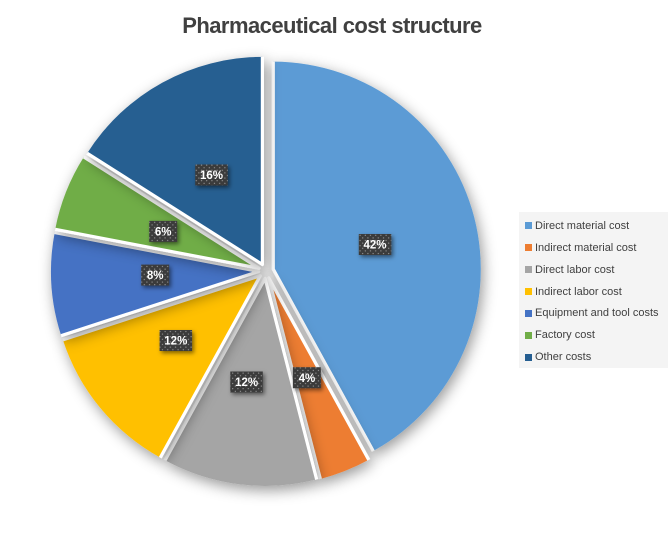 The width and height of the screenshot is (668, 538). What do you see at coordinates (211, 176) in the screenshot?
I see `svg-text: 16%` at bounding box center [211, 176].